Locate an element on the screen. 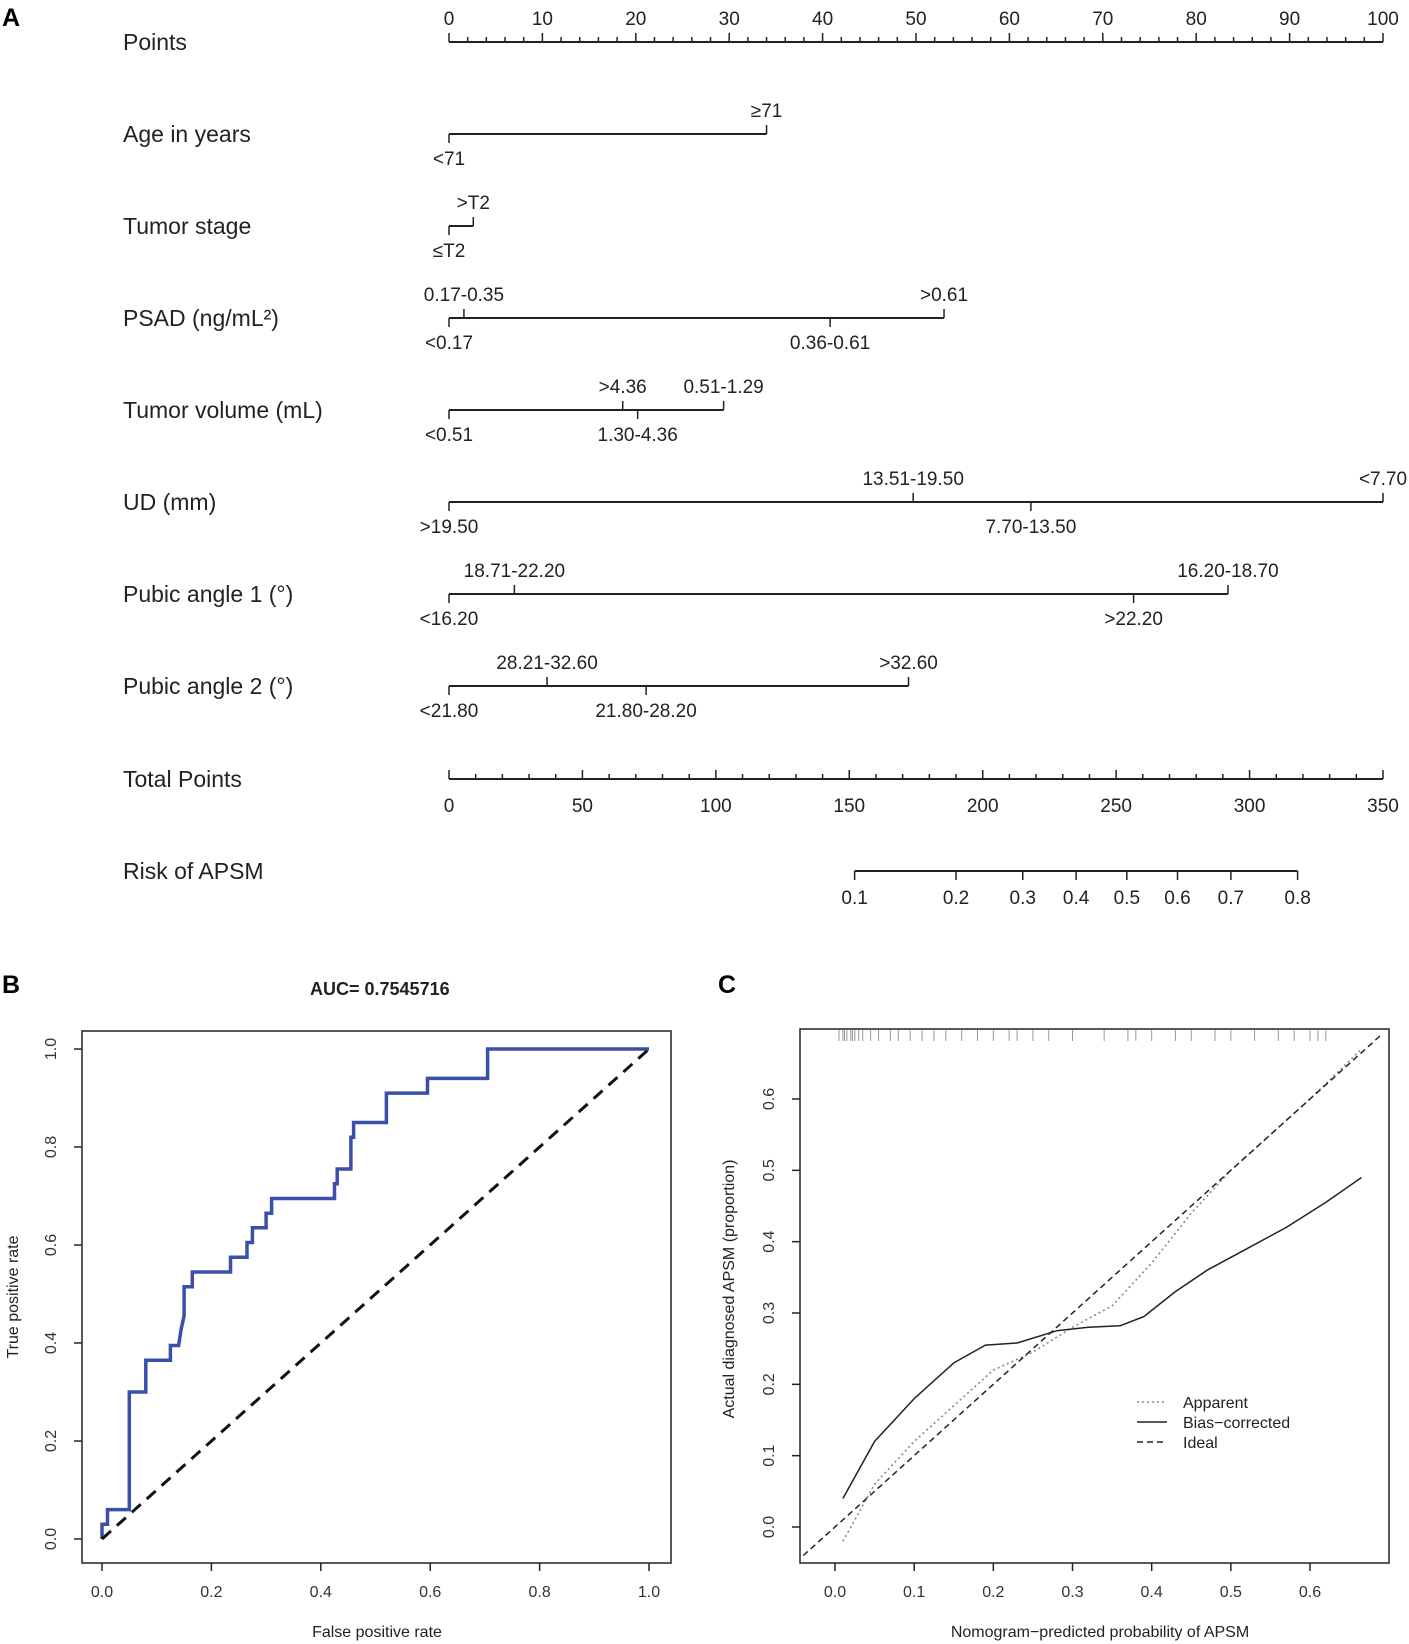 This screenshot has width=1409, height=1644. total-points-tick-label: 250 is located at coordinates (1116, 806).